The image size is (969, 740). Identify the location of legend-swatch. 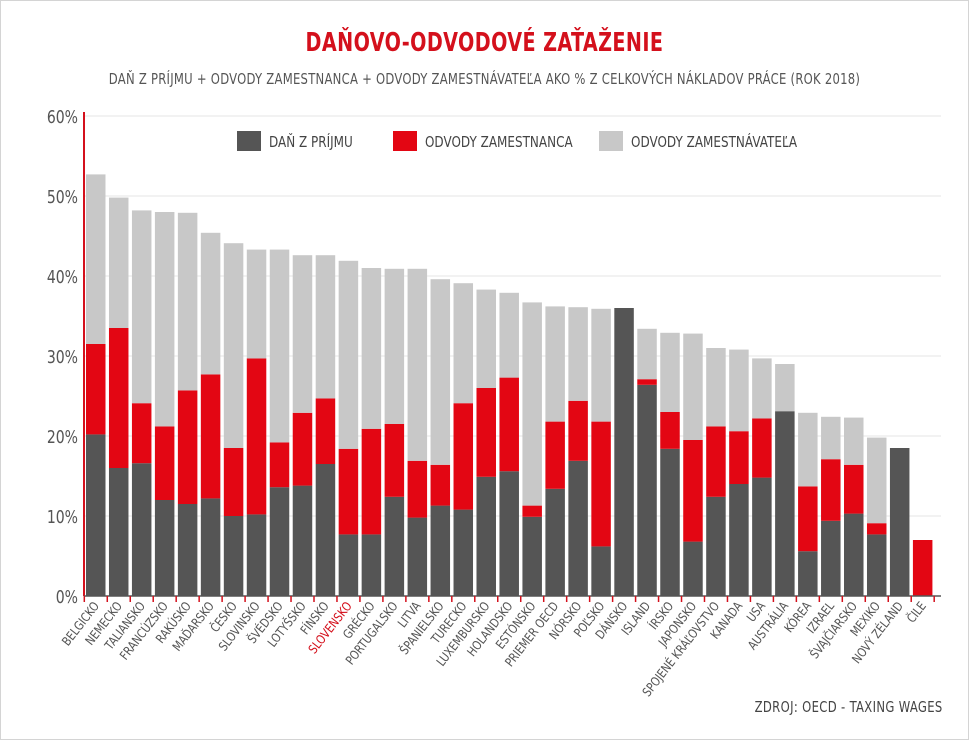
(249, 141).